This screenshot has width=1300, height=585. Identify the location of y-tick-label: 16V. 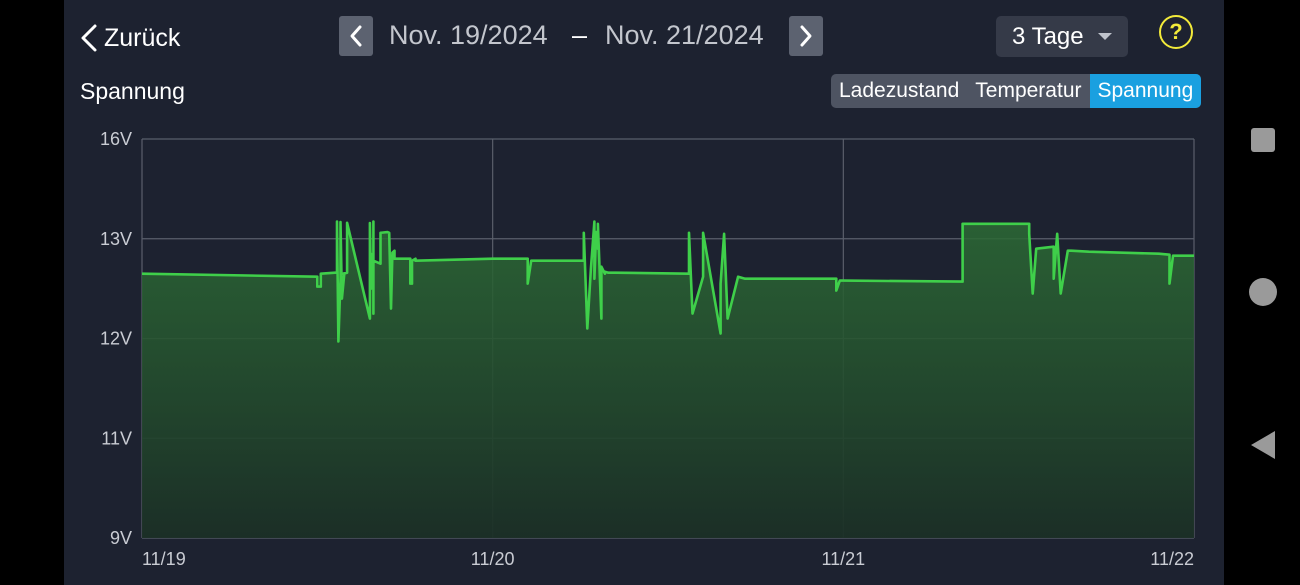
(116, 139).